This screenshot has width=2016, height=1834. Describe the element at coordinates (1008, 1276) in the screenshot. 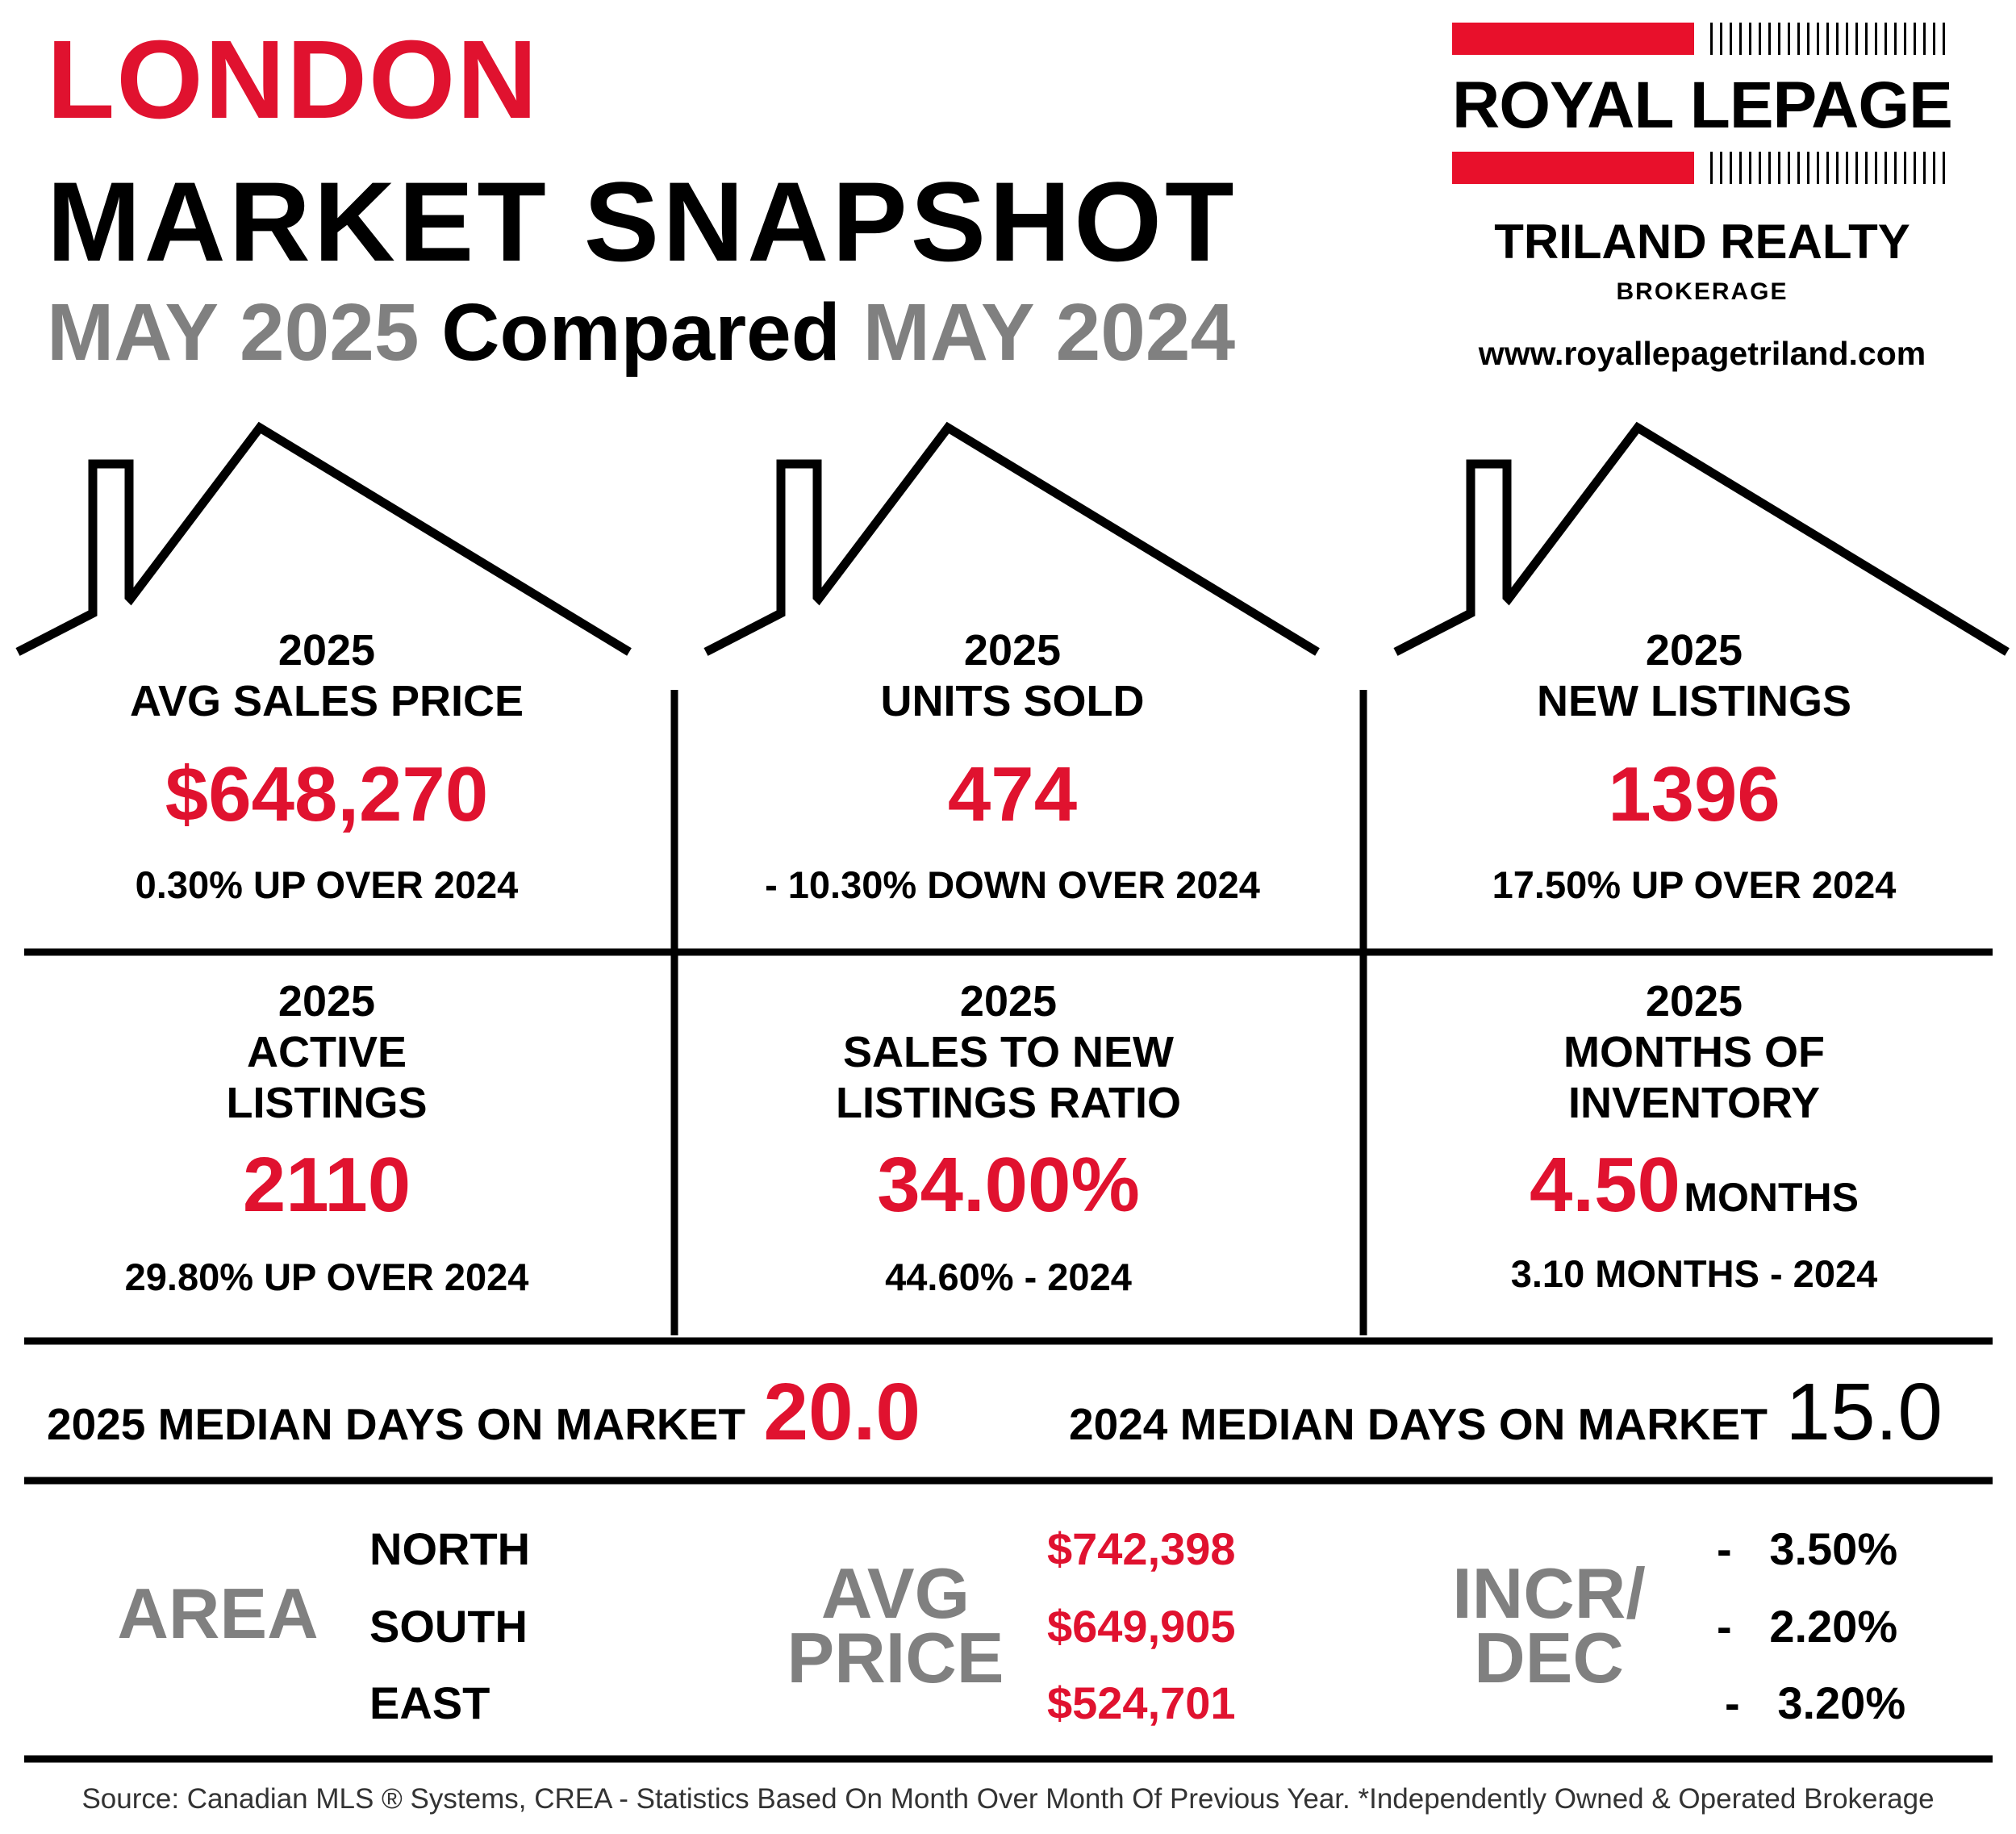

I see `stat-comparison: 44.60% - 2024` at that location.